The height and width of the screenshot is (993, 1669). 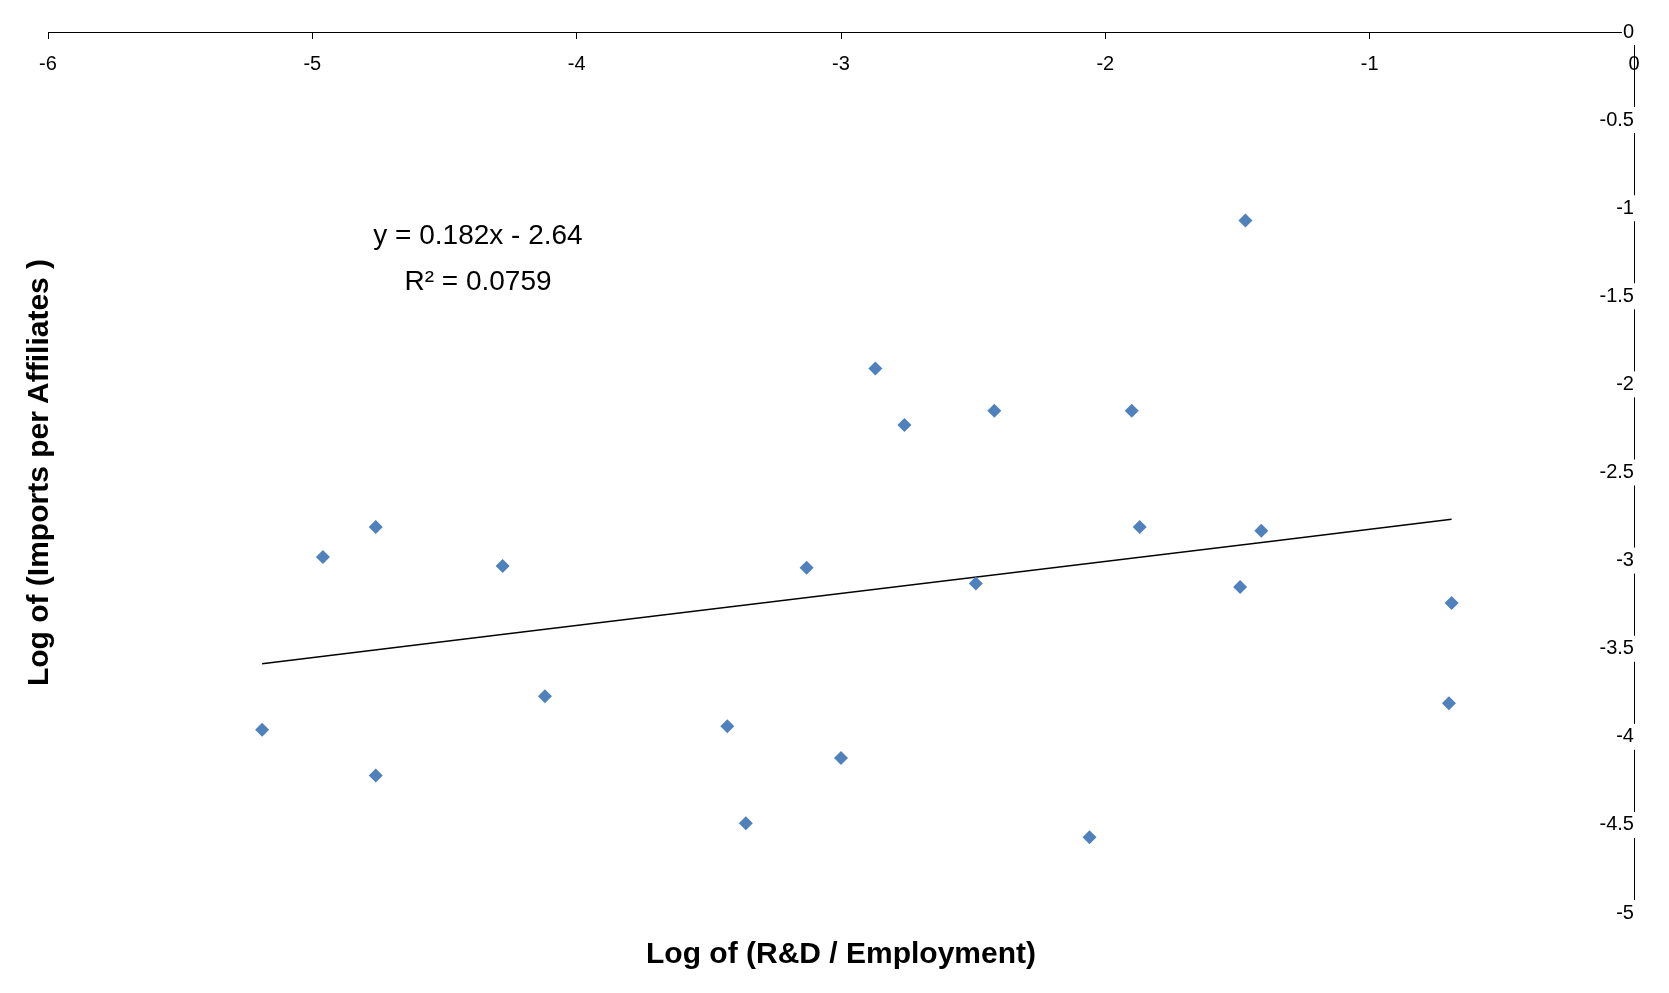 I want to click on x-axis-title: Log of (R&D / Employment), so click(x=841, y=953).